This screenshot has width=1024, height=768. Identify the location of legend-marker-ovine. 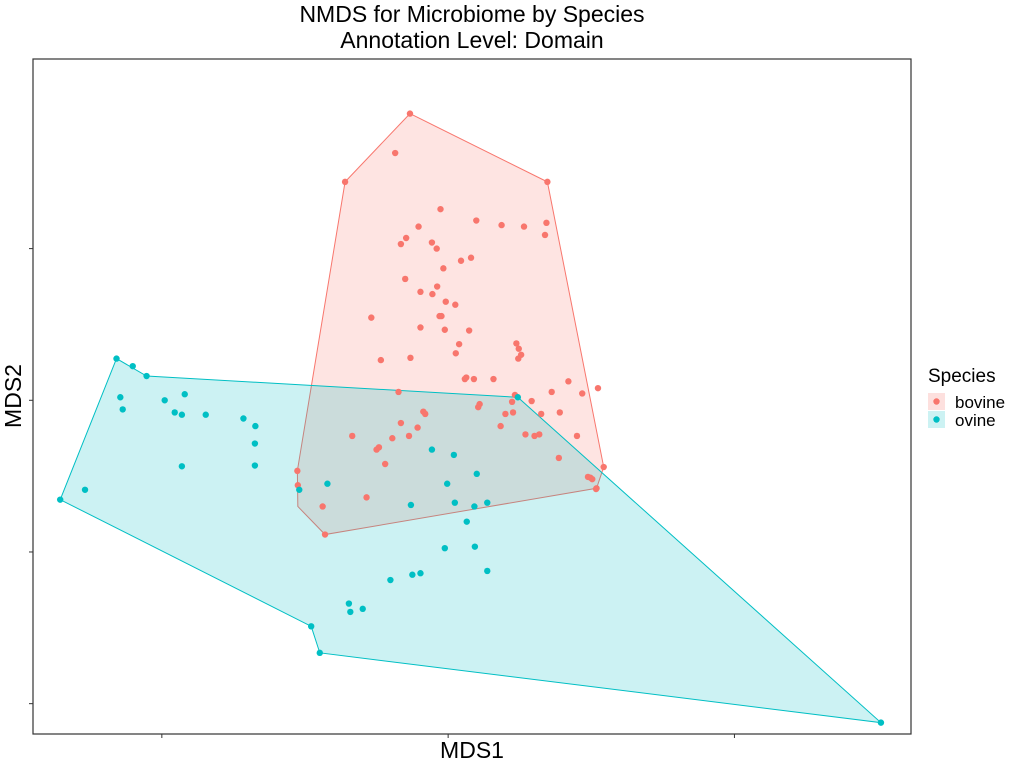
(936, 419).